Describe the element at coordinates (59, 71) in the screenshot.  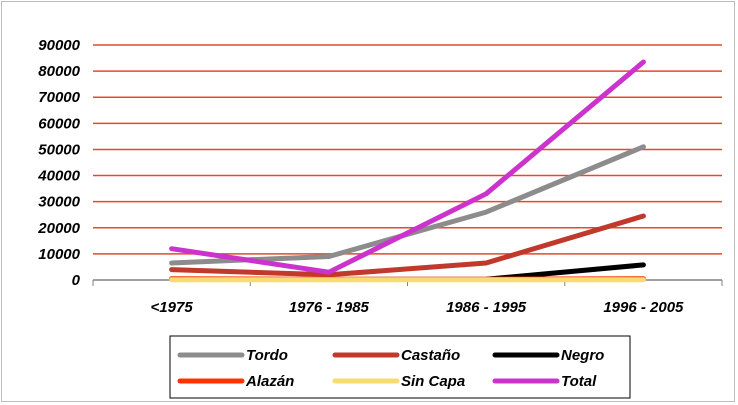
I see `y-tick-label: 80000` at that location.